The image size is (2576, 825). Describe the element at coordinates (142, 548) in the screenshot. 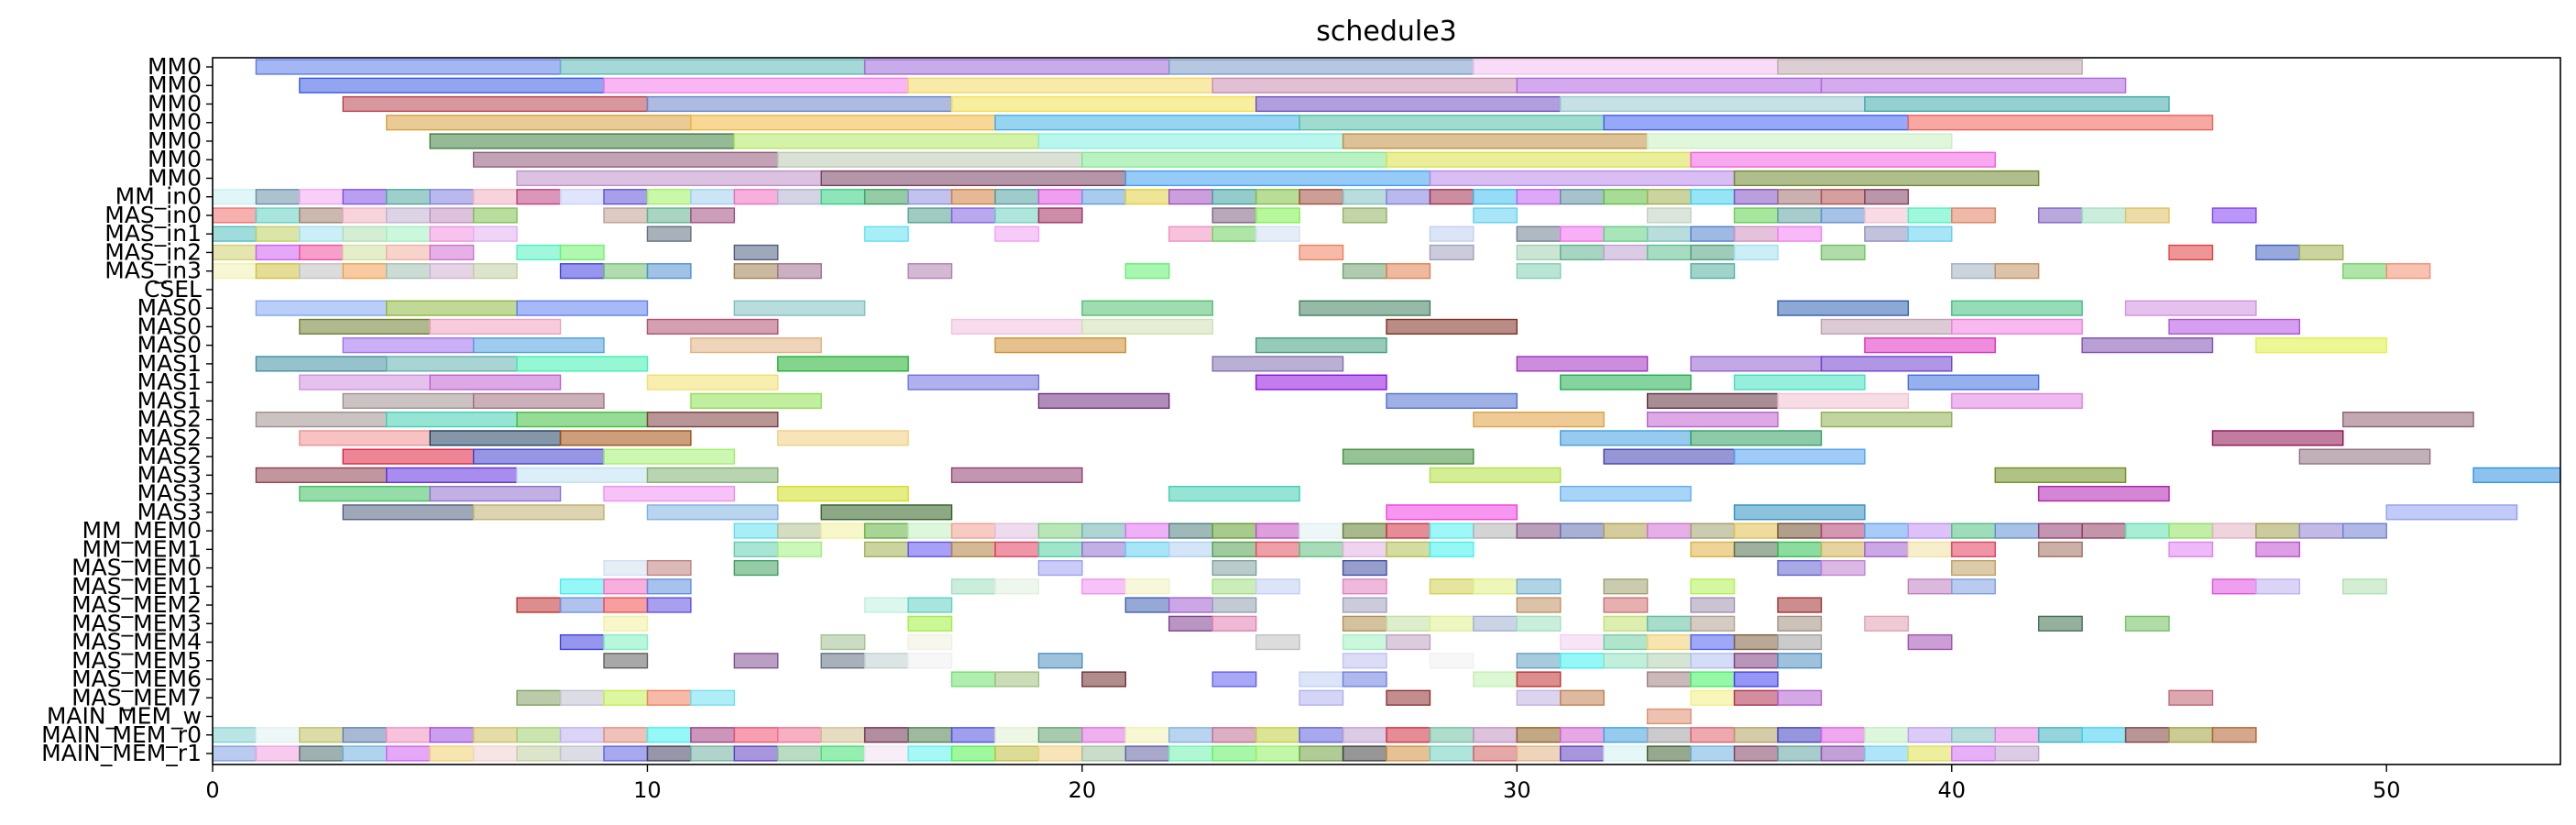

I see `row-label: MM_MEM1` at that location.